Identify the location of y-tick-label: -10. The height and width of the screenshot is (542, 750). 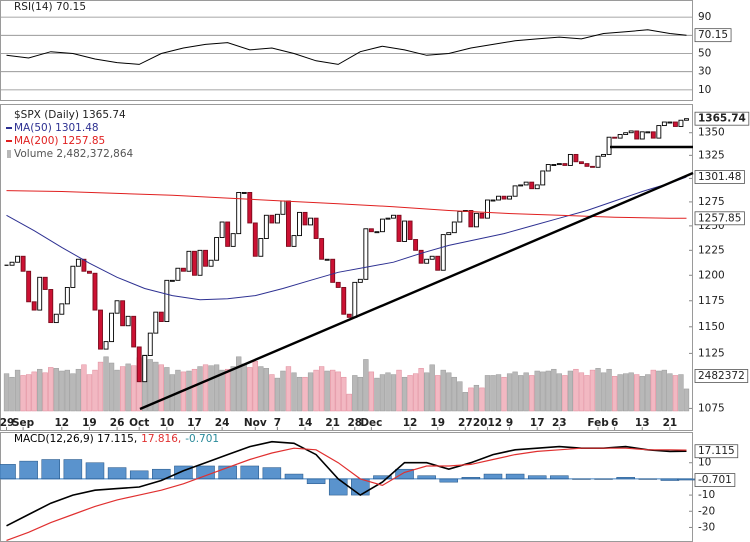
(706, 495).